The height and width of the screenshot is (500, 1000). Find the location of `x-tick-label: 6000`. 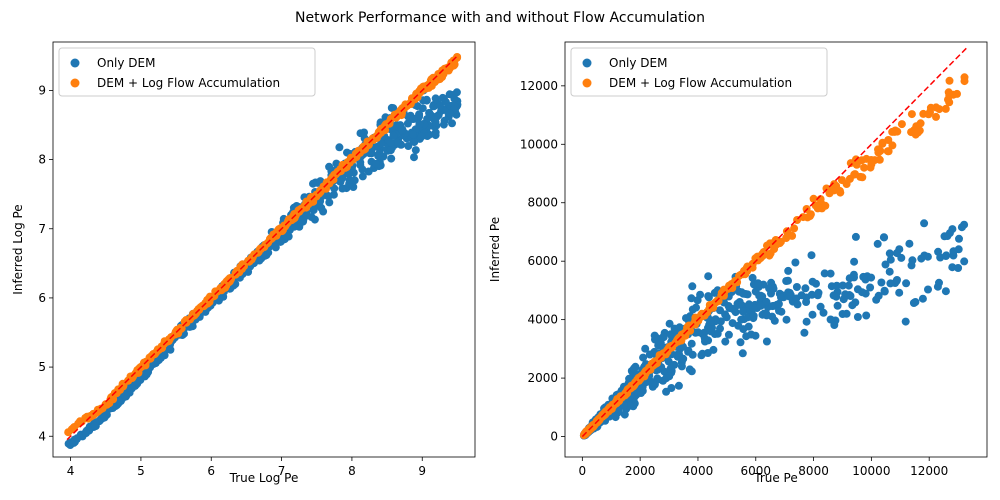

x-tick-label: 6000 is located at coordinates (755, 471).